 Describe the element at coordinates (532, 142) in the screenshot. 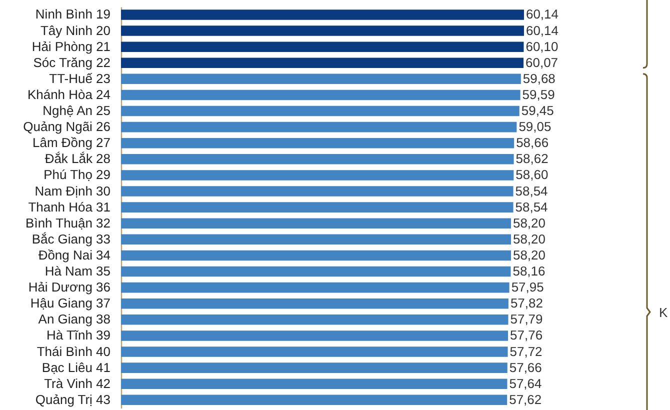

I see `data-label: 58,66` at that location.